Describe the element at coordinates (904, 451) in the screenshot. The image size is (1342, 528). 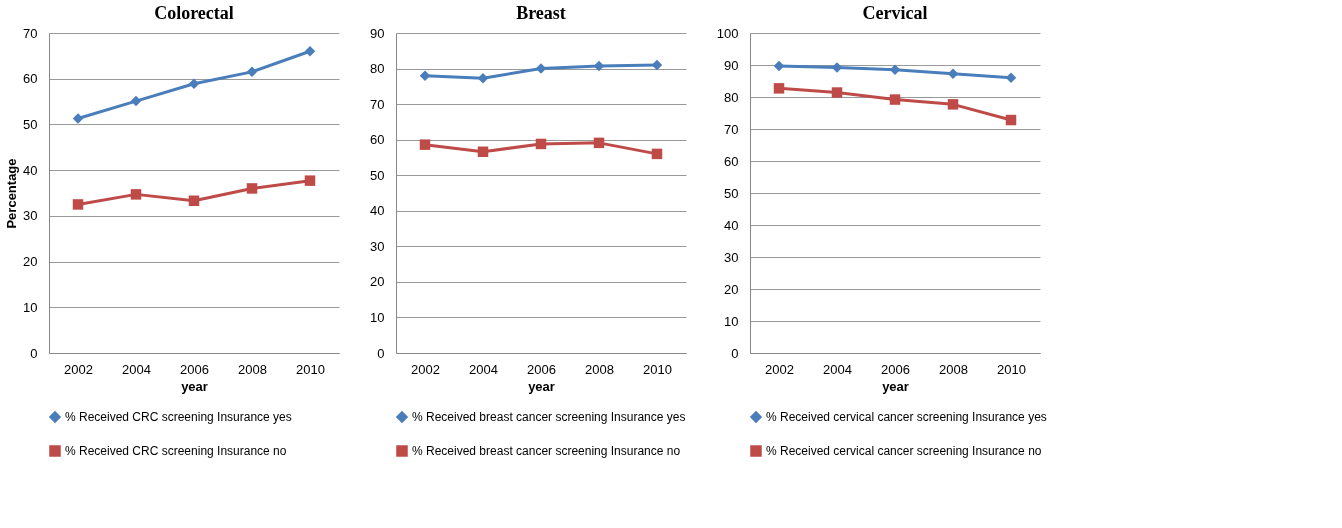
I see `legend-label: % Received cervical cancer screening Insurance no` at that location.